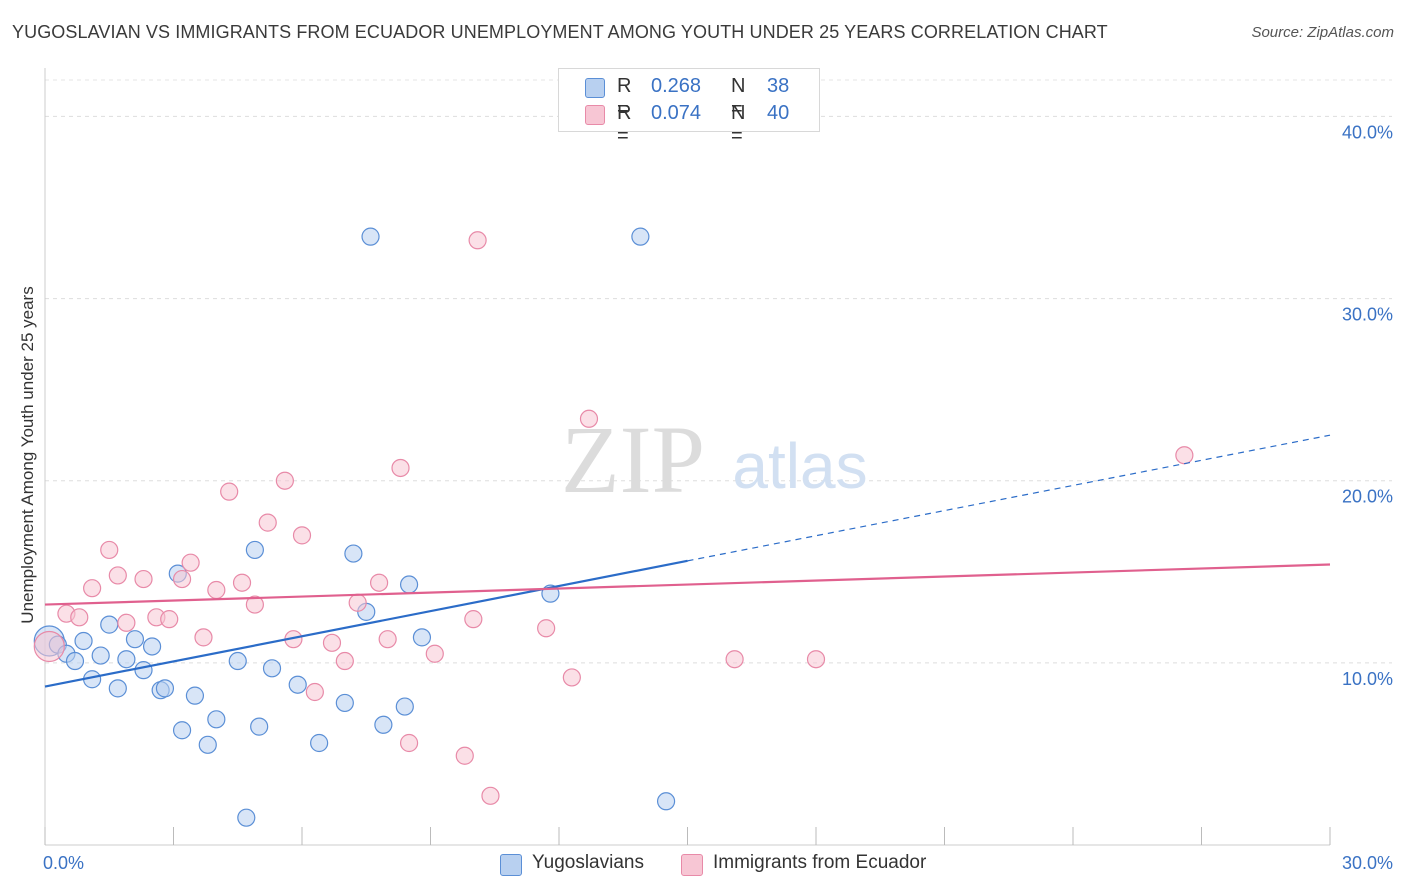 The width and height of the screenshot is (1406, 892). What do you see at coordinates (1367, 863) in the screenshot?
I see `x-tick-label: 30.0%` at bounding box center [1367, 863].